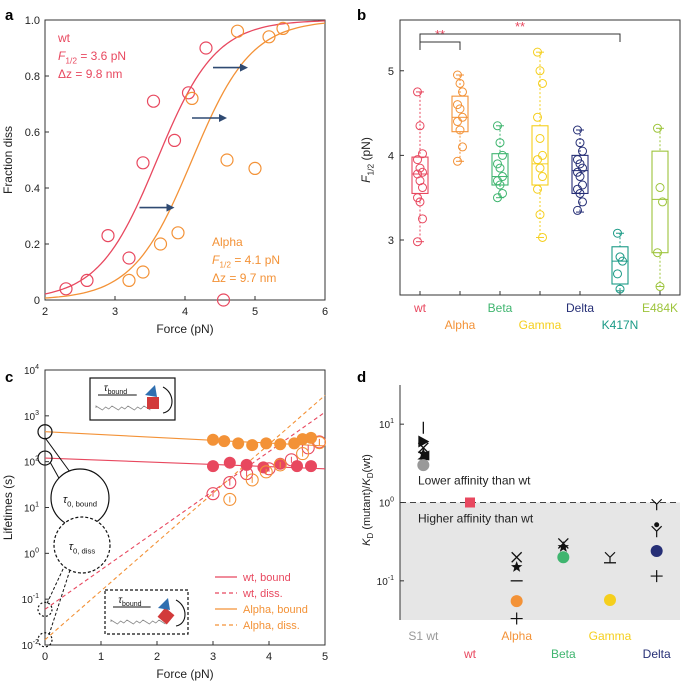 This screenshot has width=685, height=683. What do you see at coordinates (185, 517) in the screenshot?
I see `fit-line-alpha-diss` at bounding box center [185, 517].